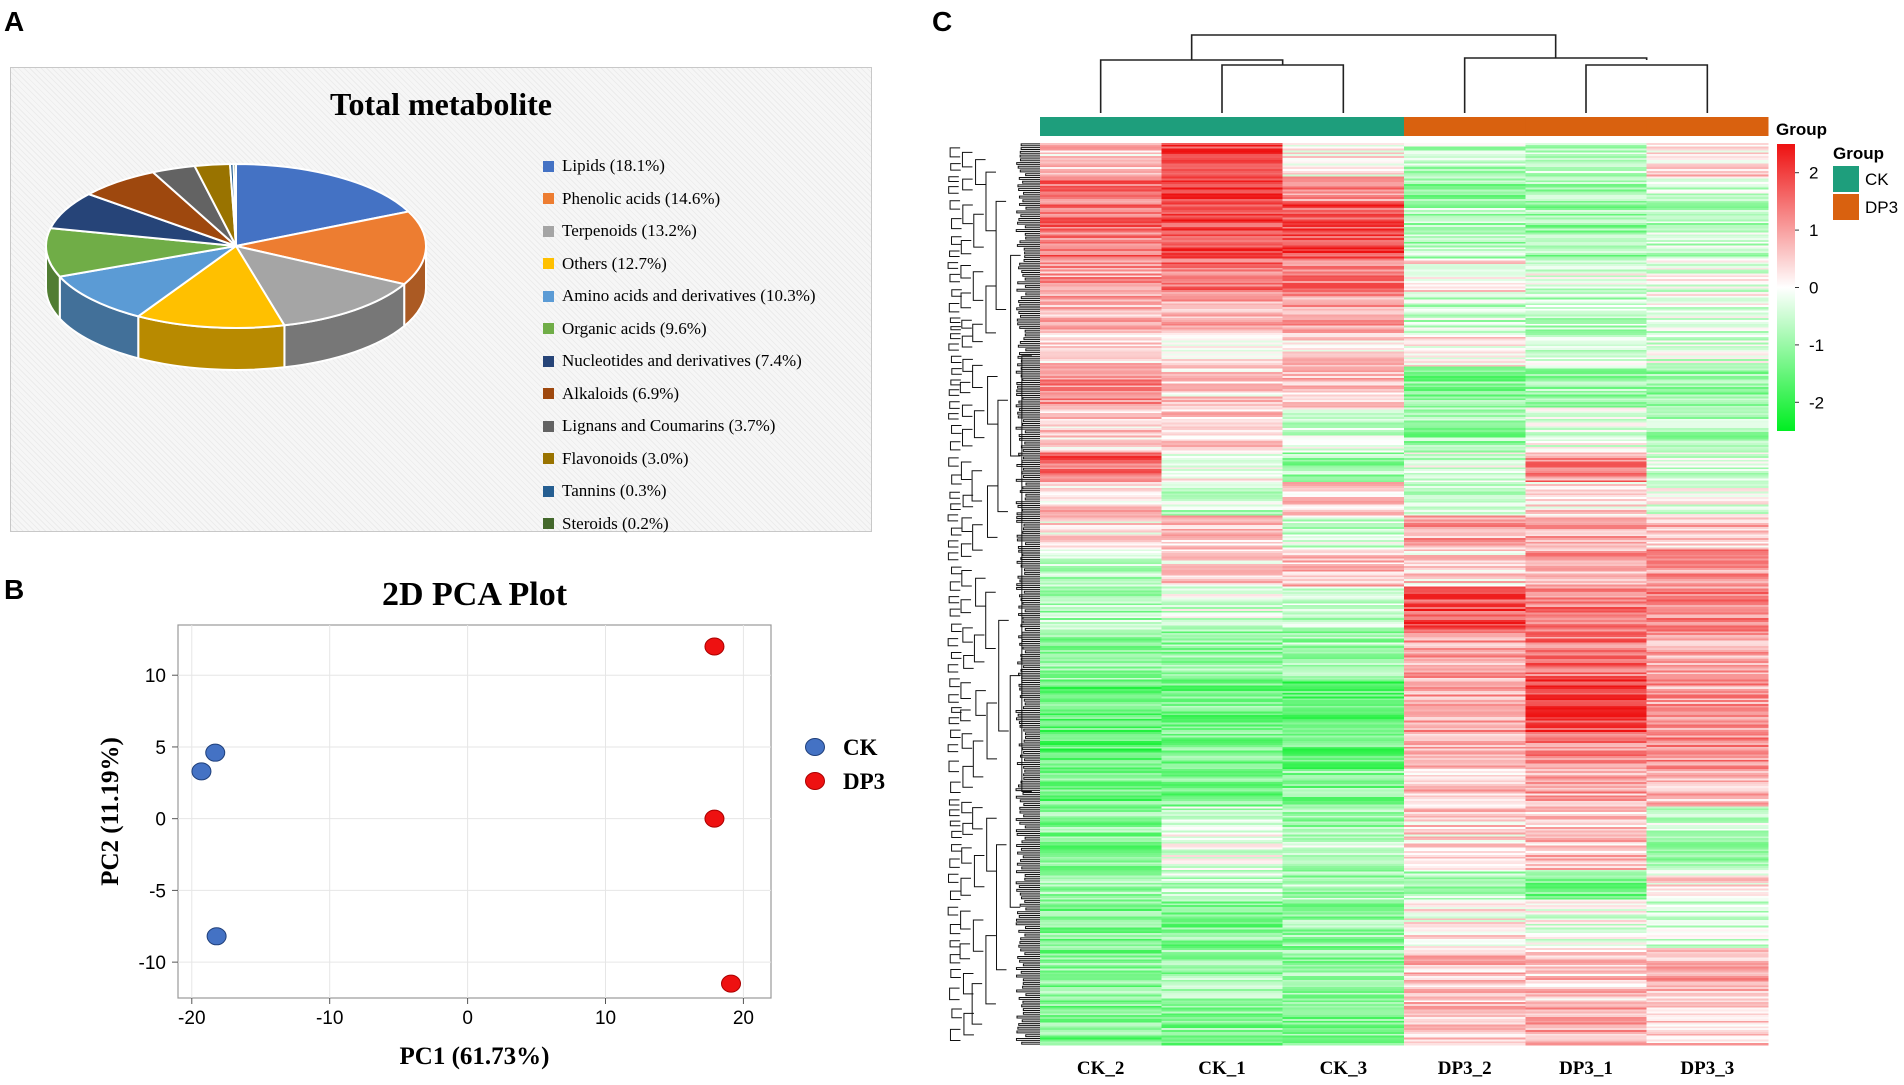  What do you see at coordinates (548, 264) in the screenshot?
I see `pie-legend-swatch` at bounding box center [548, 264].